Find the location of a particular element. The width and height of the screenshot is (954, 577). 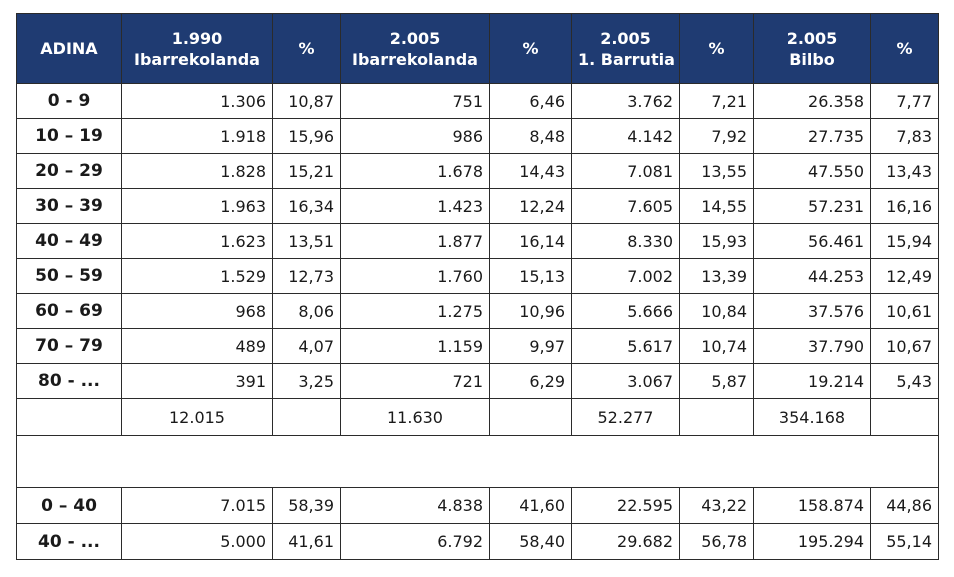

value-cell: 13,55 is located at coordinates (716, 171).